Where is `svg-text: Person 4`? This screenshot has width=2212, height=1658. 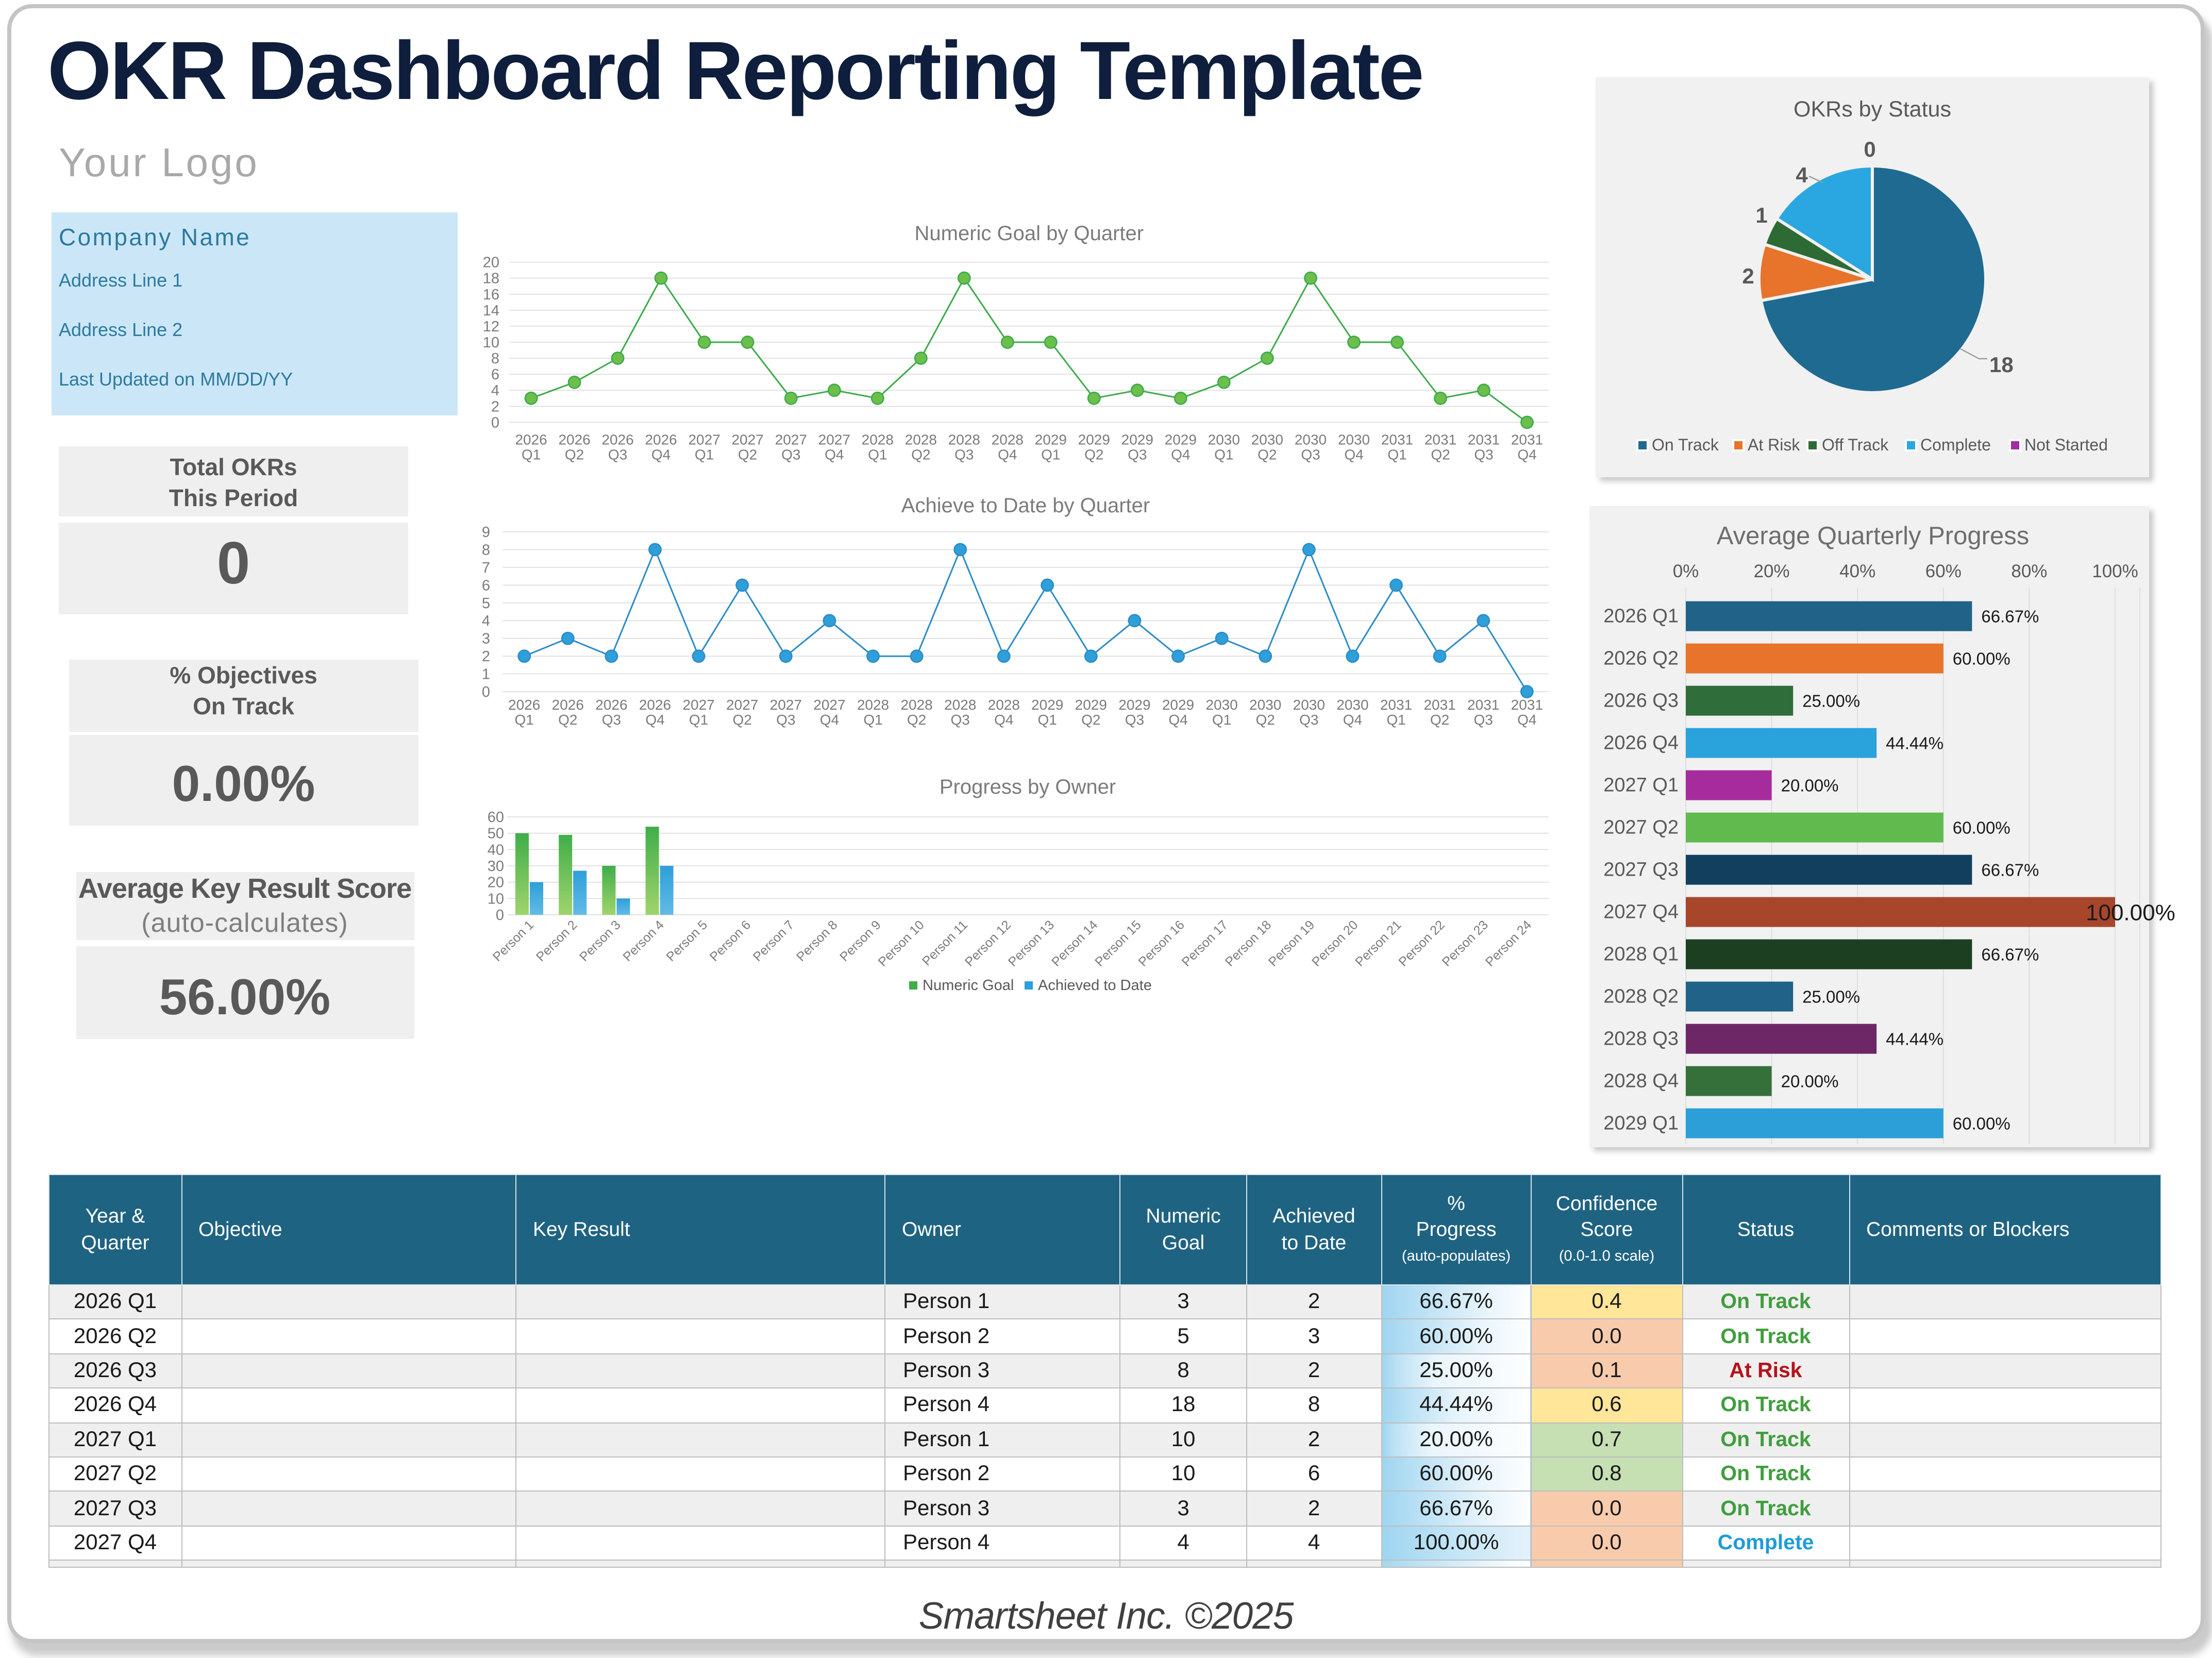
svg-text: Person 4 is located at coordinates (643, 940).